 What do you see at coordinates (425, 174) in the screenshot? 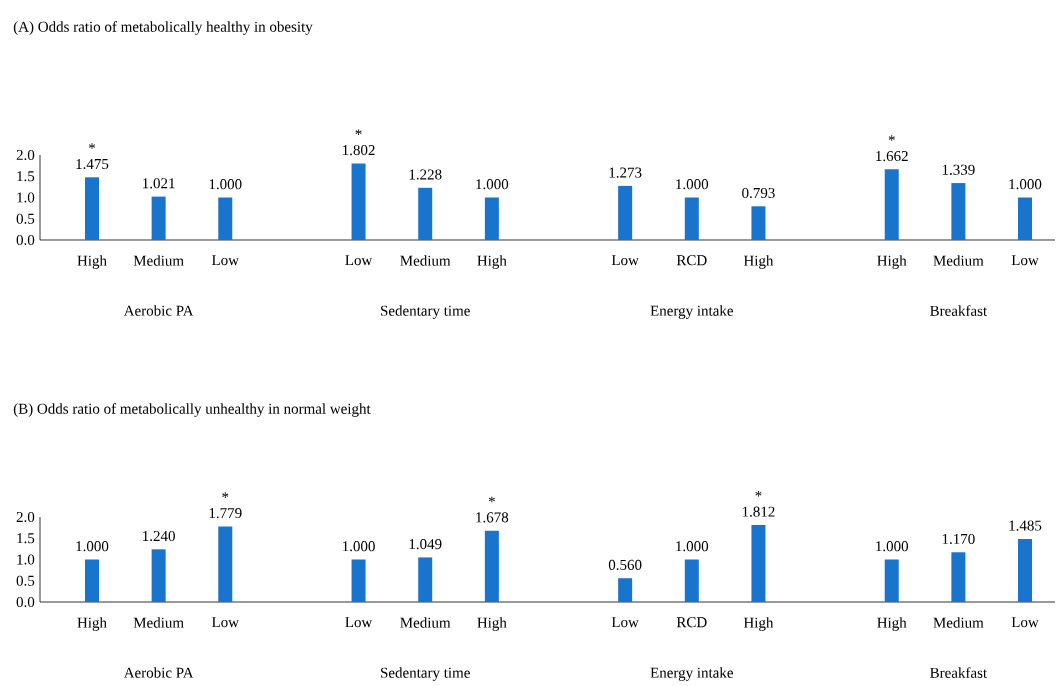
I see `data-label: 1.228` at bounding box center [425, 174].